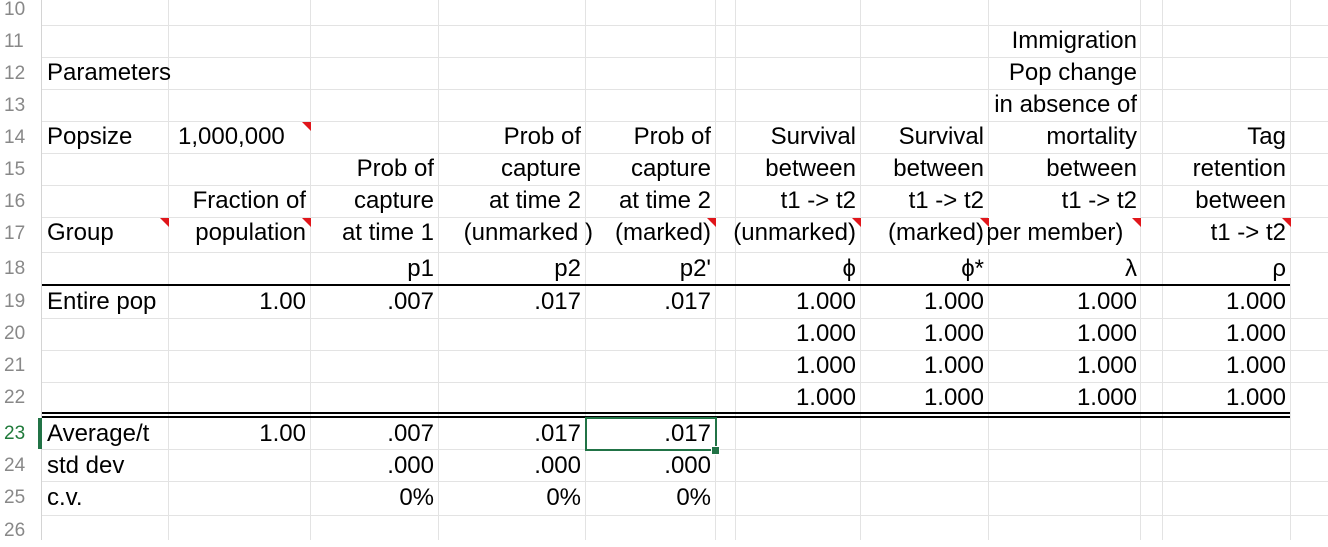 The image size is (1328, 547). I want to click on row-header: 15, so click(15, 169).